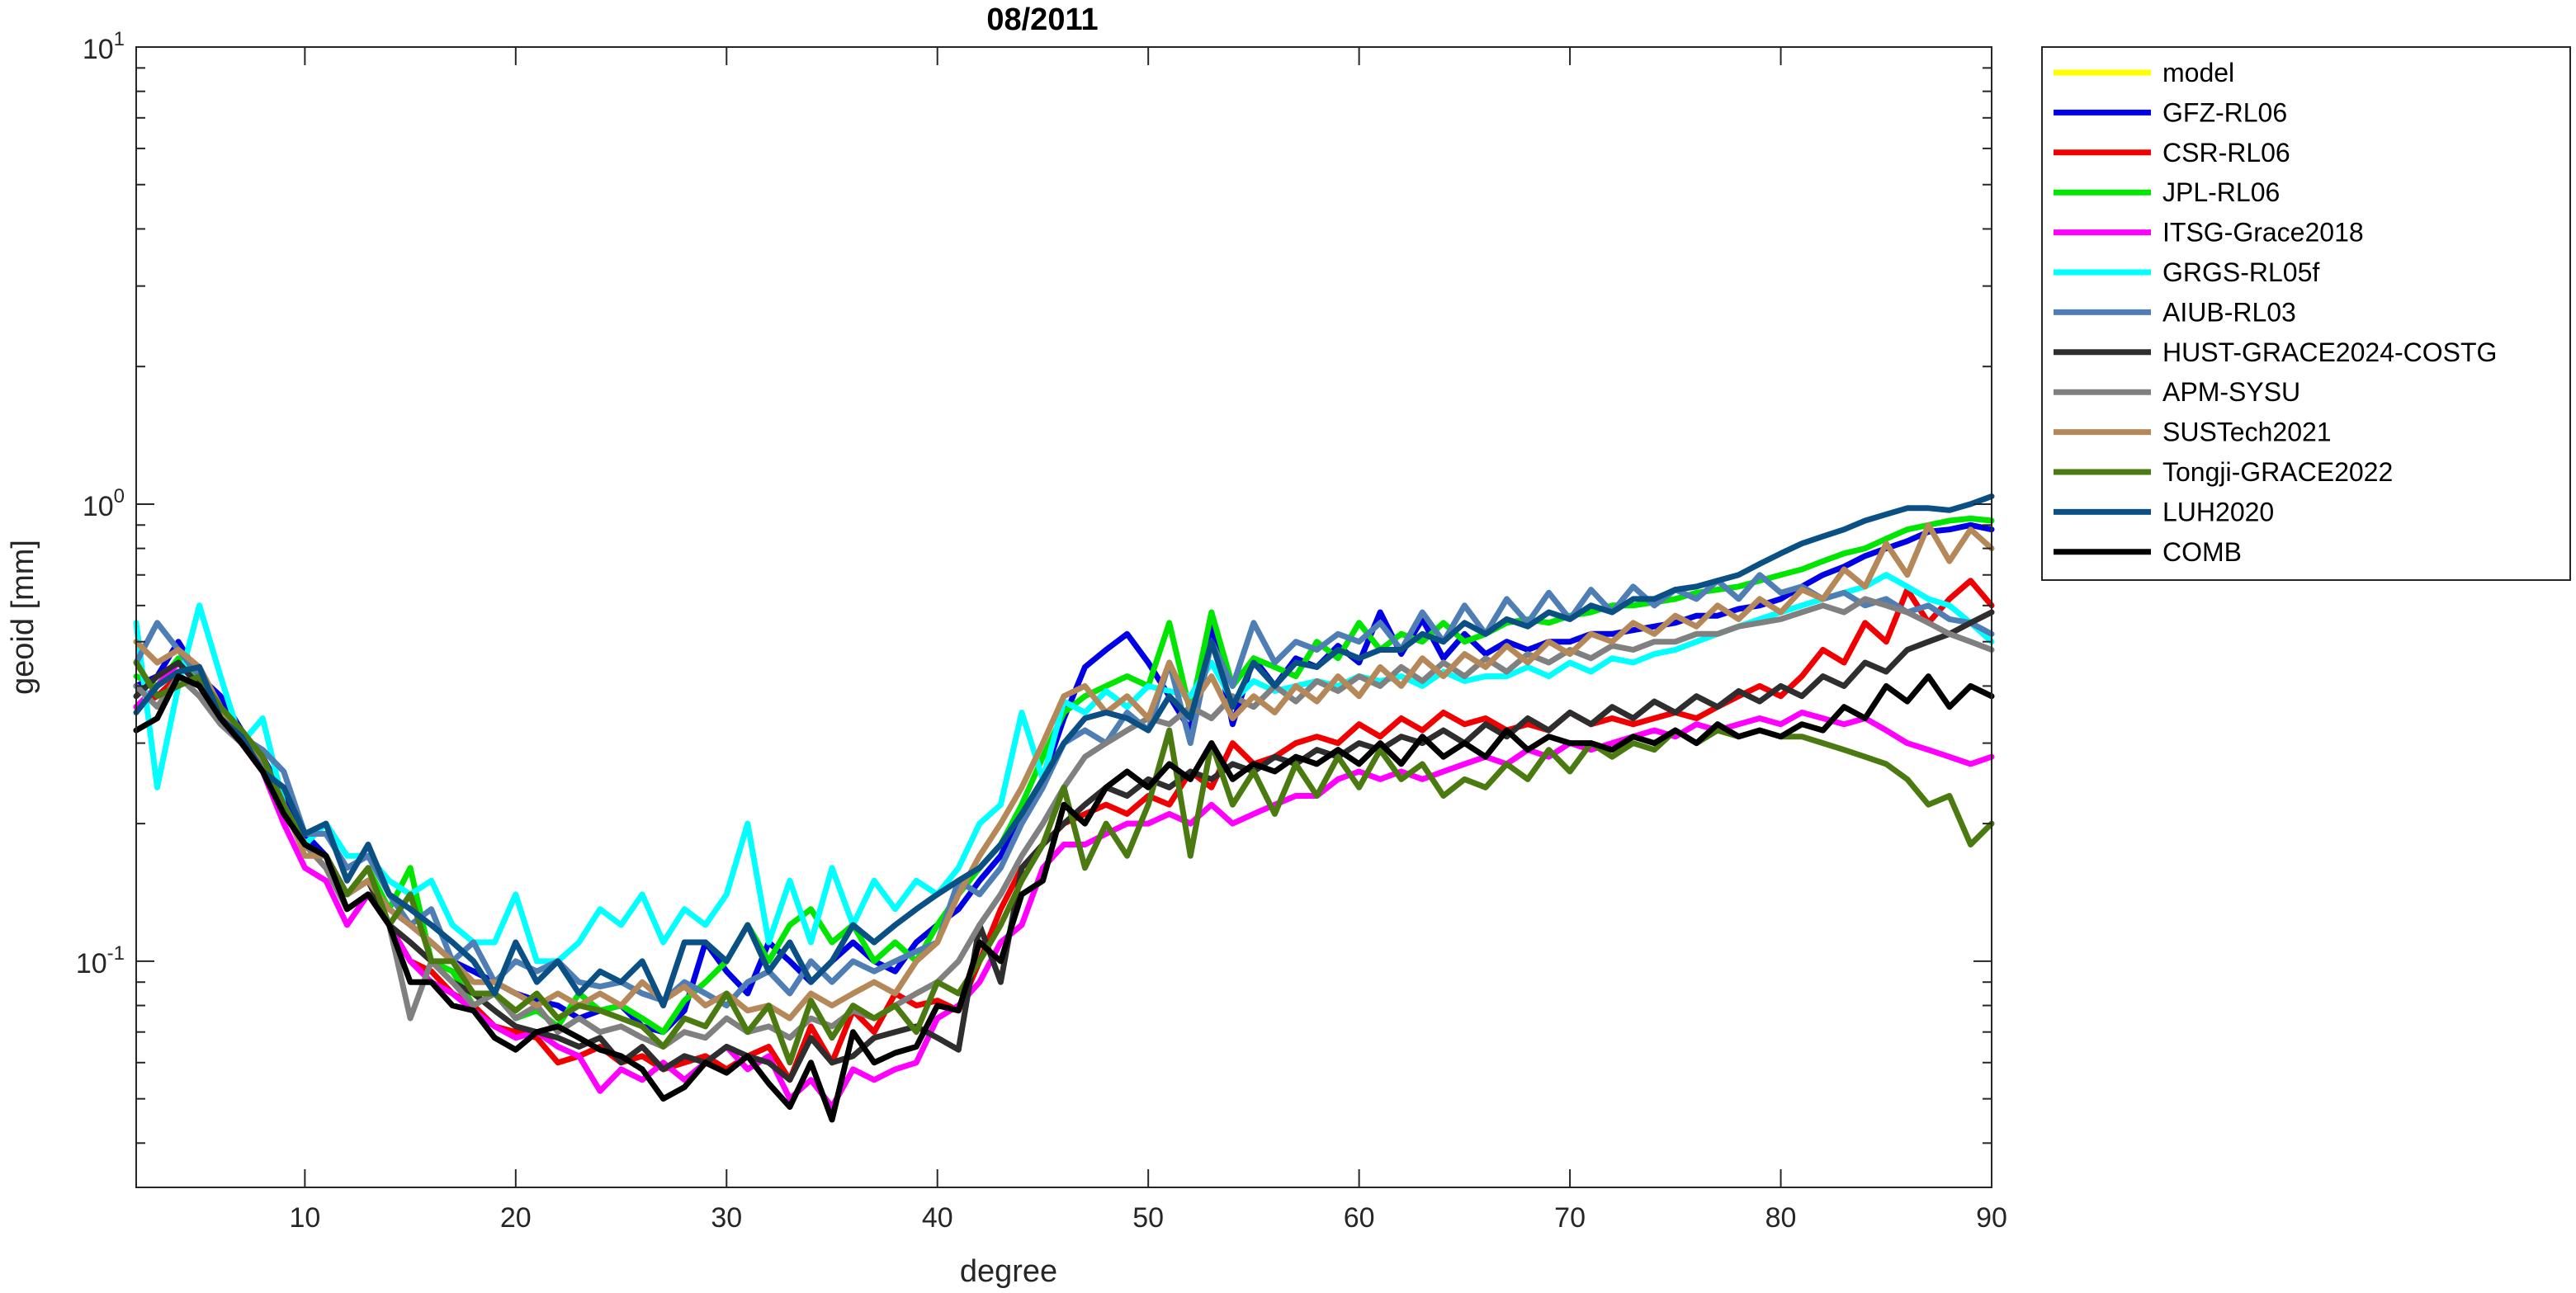 This screenshot has height=1293, width=2576. I want to click on legend-label: SUSTech2021, so click(2247, 432).